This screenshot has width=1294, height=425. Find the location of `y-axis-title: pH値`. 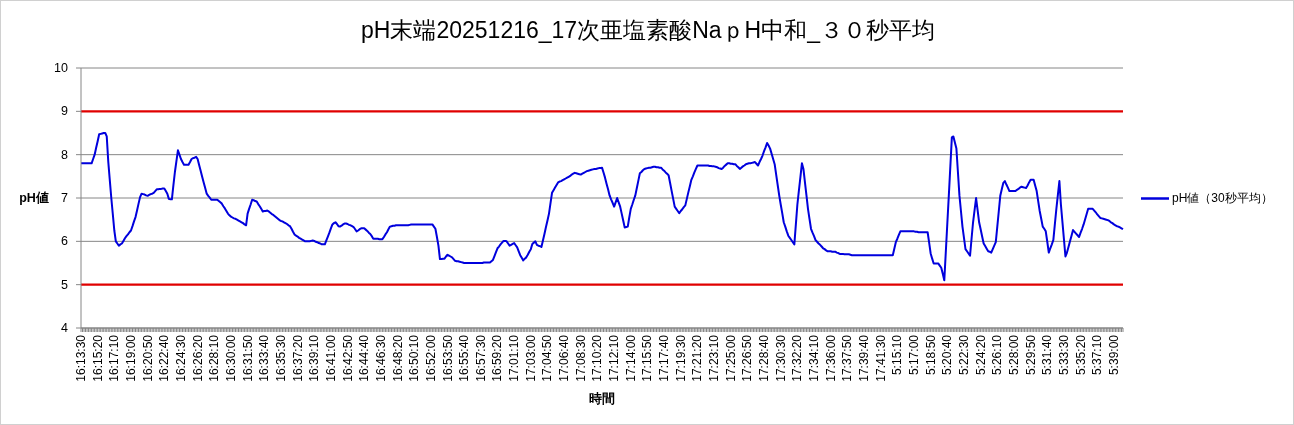

y-axis-title: pH値 is located at coordinates (34, 198).